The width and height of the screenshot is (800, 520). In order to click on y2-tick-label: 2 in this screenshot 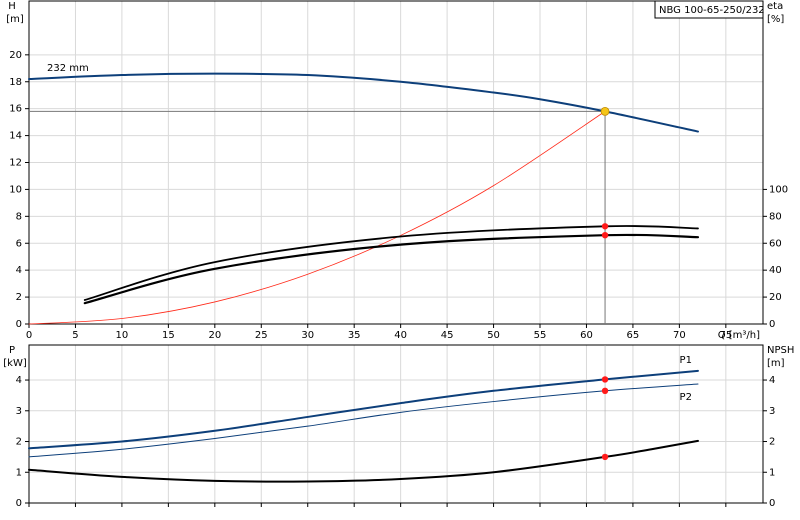, I will do `click(772, 442)`.